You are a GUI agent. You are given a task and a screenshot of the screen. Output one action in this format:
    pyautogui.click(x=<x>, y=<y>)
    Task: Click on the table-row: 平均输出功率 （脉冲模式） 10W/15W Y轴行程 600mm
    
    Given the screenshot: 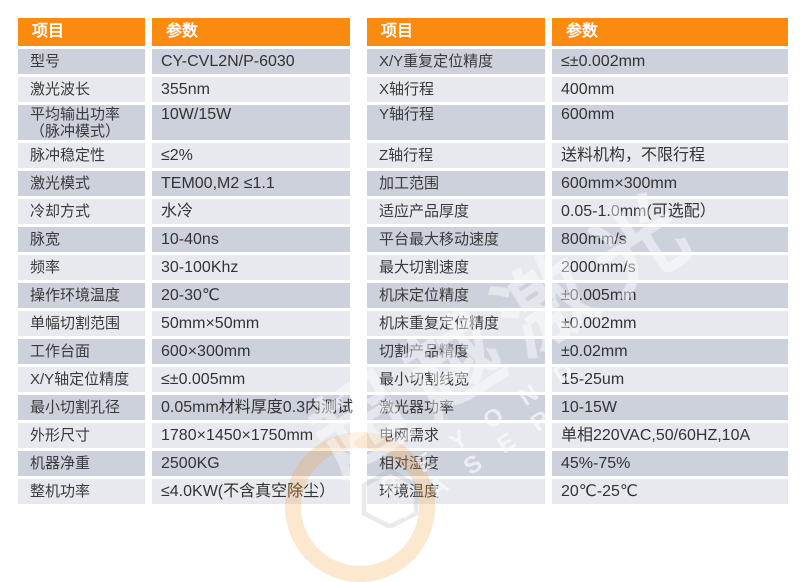 What is the action you would take?
    pyautogui.click(x=403, y=122)
    